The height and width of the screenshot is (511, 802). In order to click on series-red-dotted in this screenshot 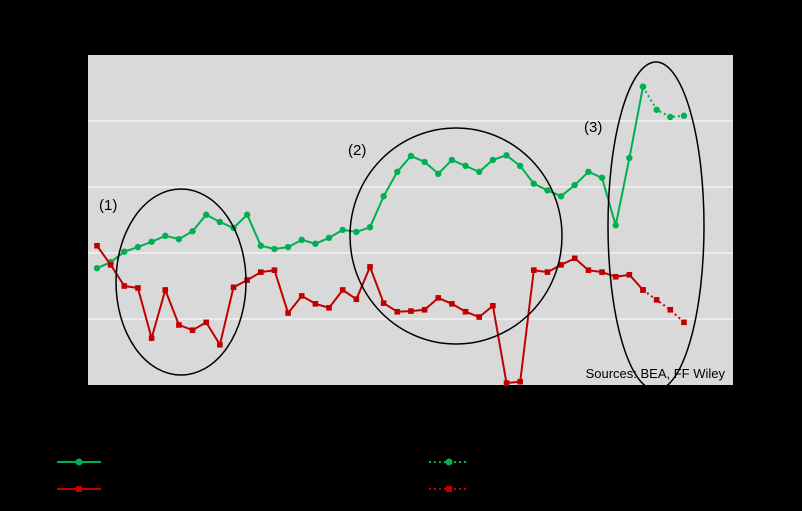, I will do `click(663, 306)`.